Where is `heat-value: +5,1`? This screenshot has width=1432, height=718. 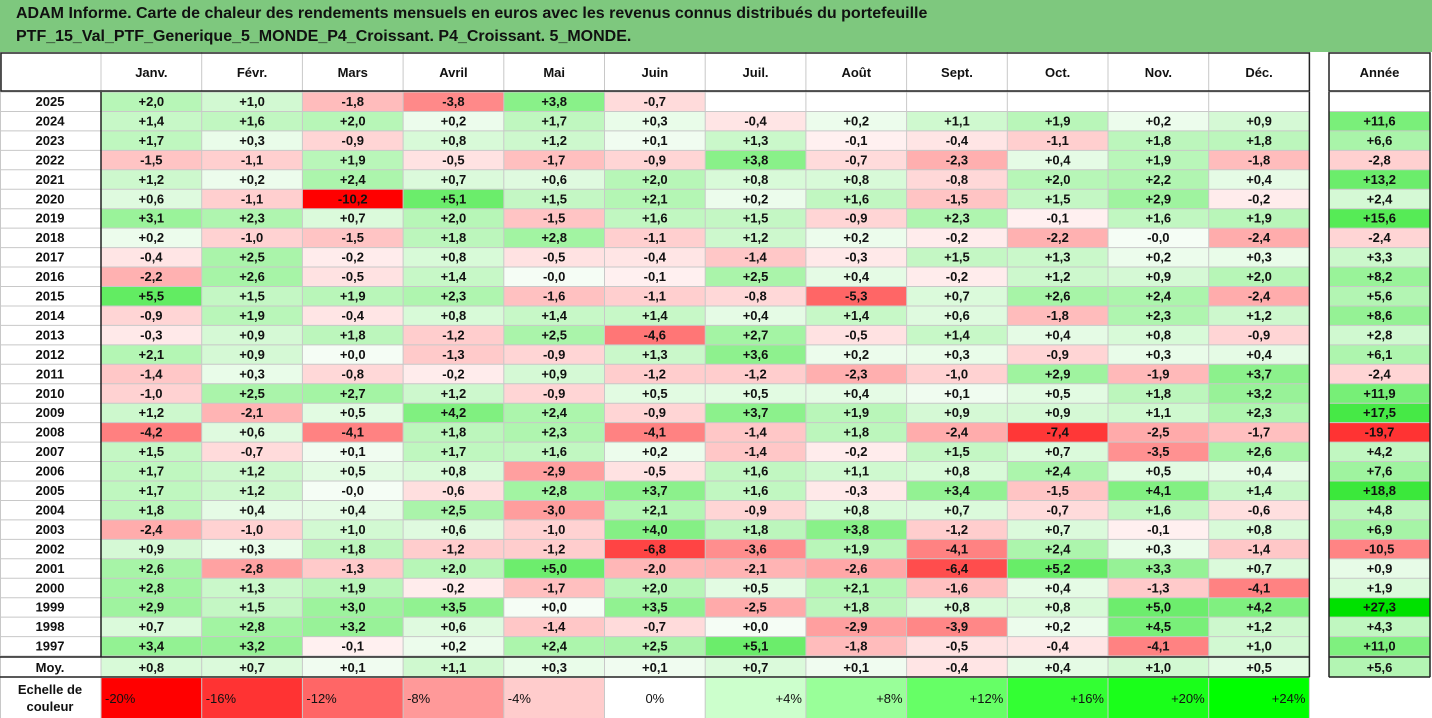 heat-value: +5,1 is located at coordinates (756, 646).